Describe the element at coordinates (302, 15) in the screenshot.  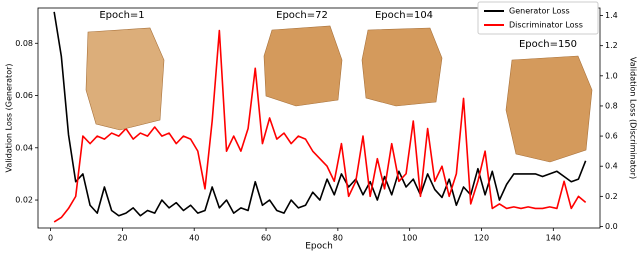
I see `annotation: Epoch=72` at that location.